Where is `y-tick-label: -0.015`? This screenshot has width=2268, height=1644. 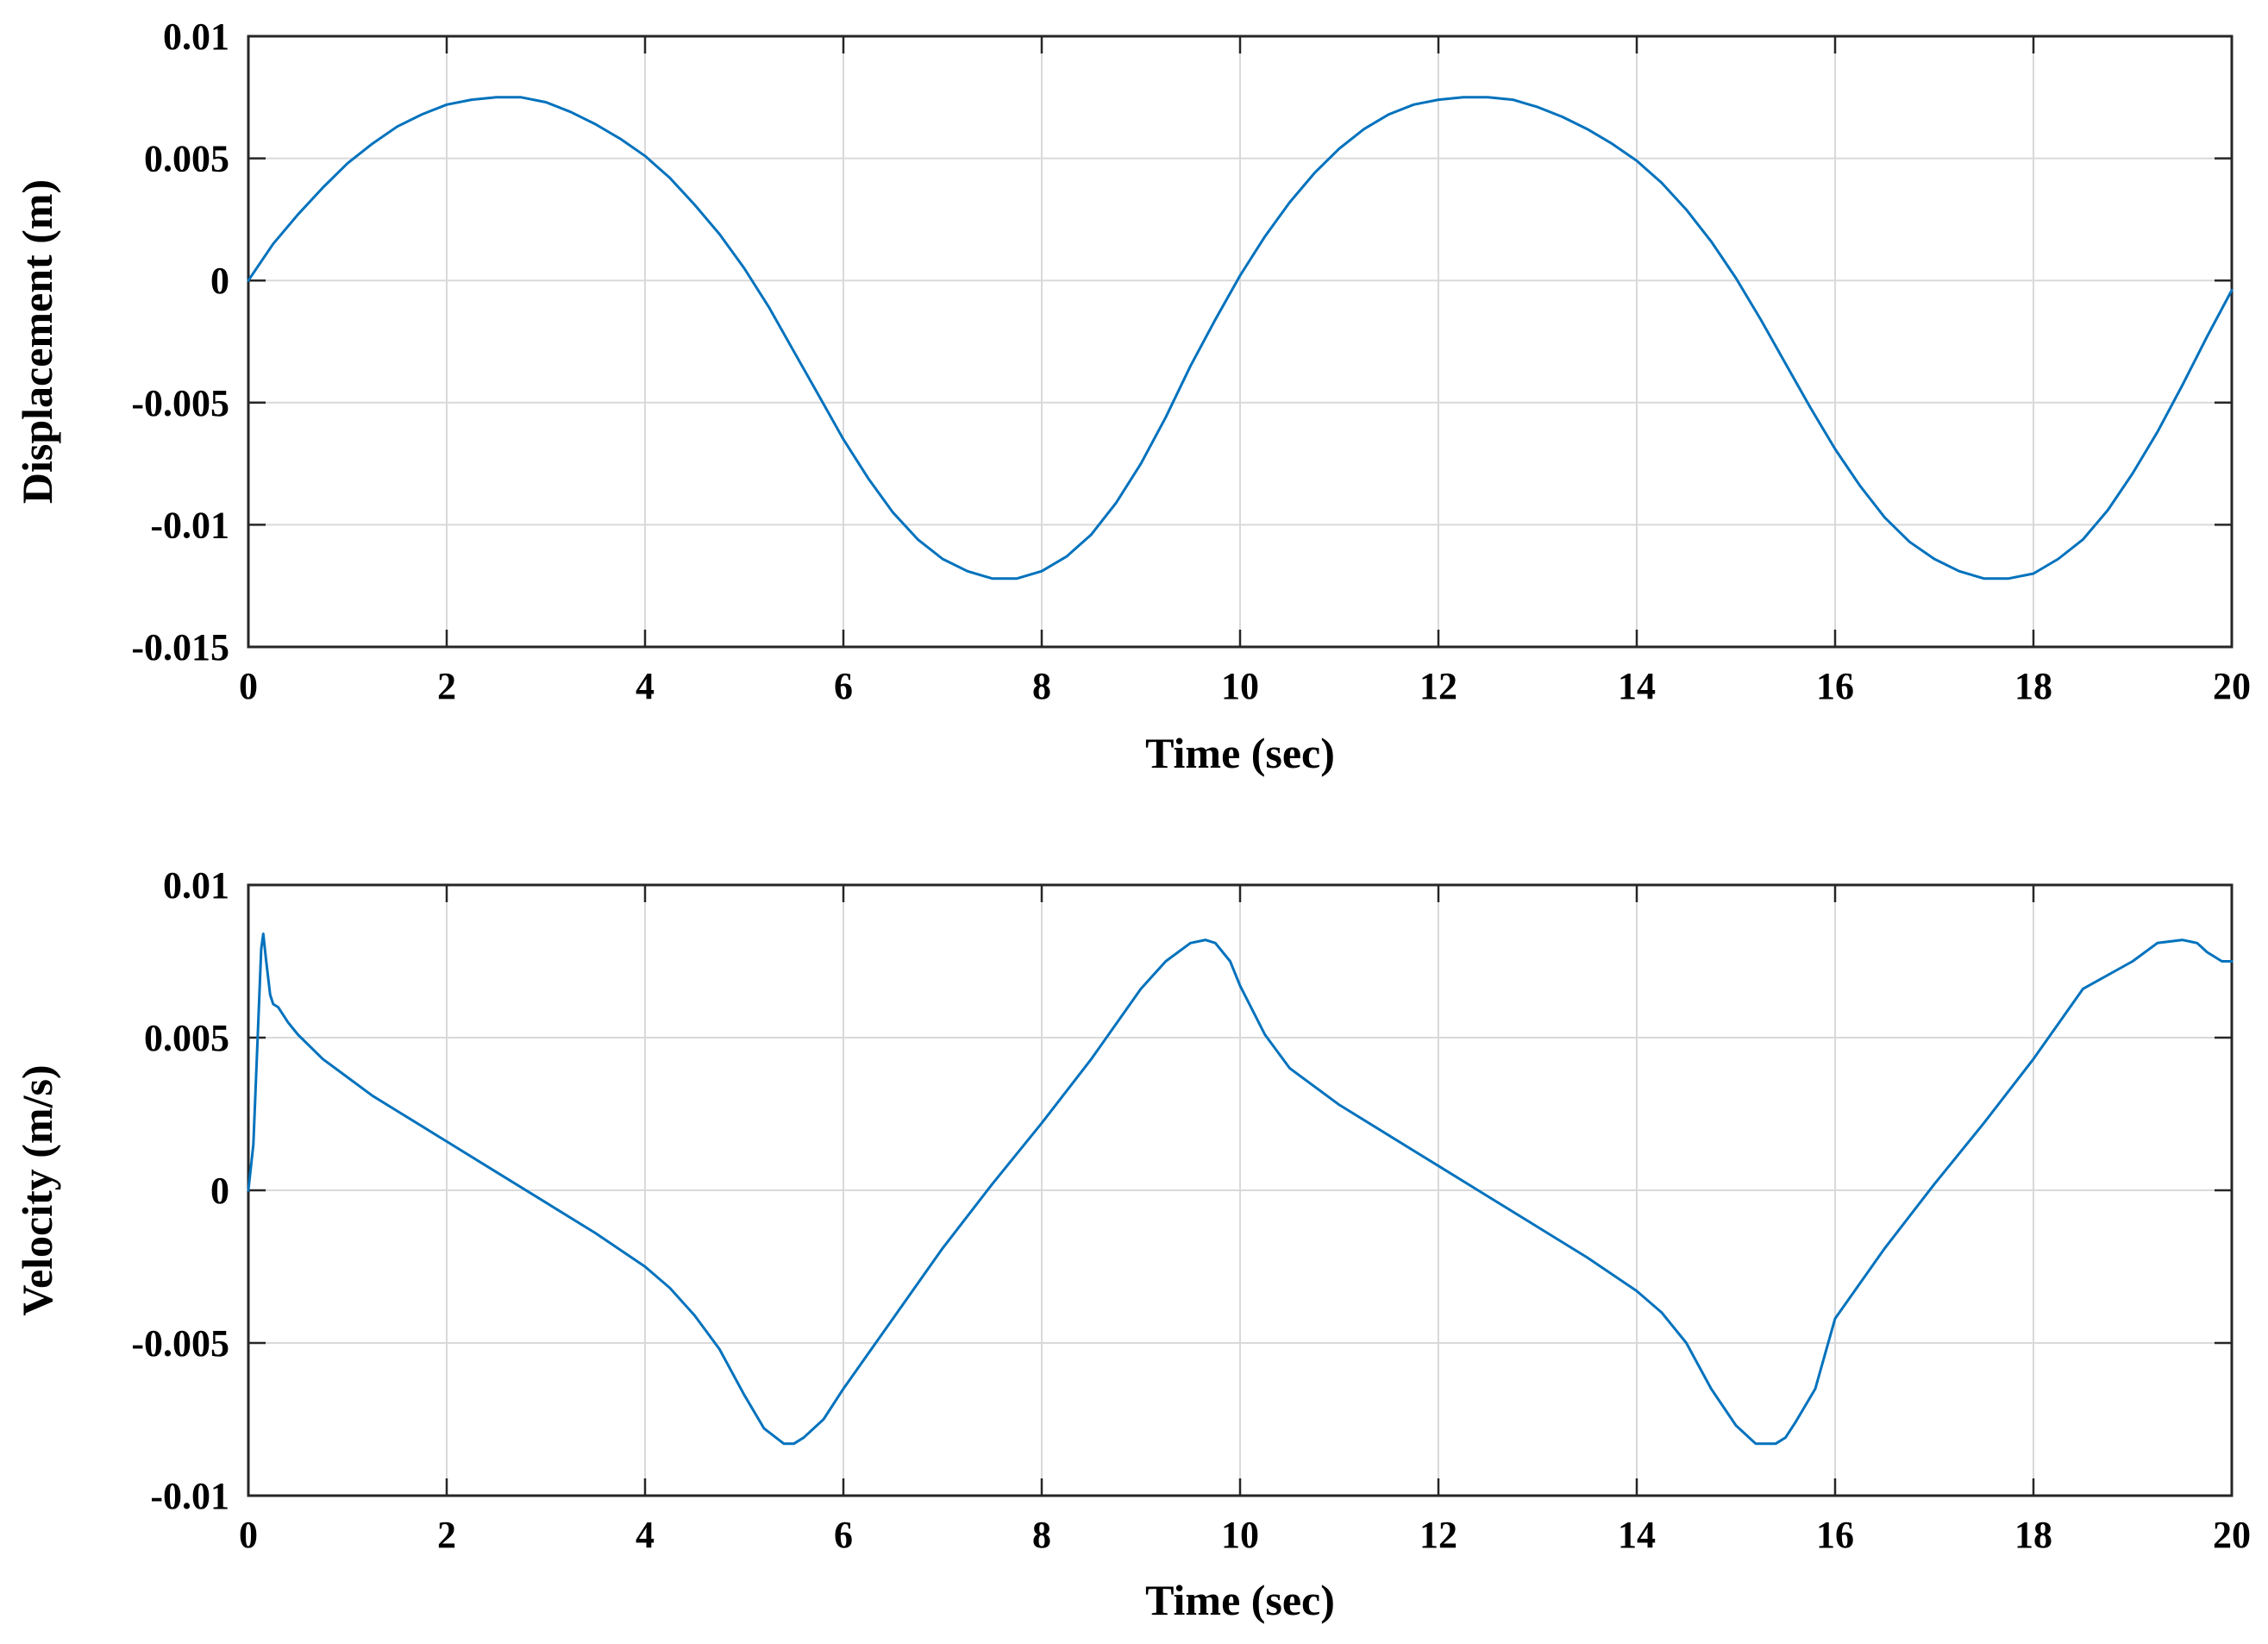 y-tick-label: -0.015 is located at coordinates (180, 647).